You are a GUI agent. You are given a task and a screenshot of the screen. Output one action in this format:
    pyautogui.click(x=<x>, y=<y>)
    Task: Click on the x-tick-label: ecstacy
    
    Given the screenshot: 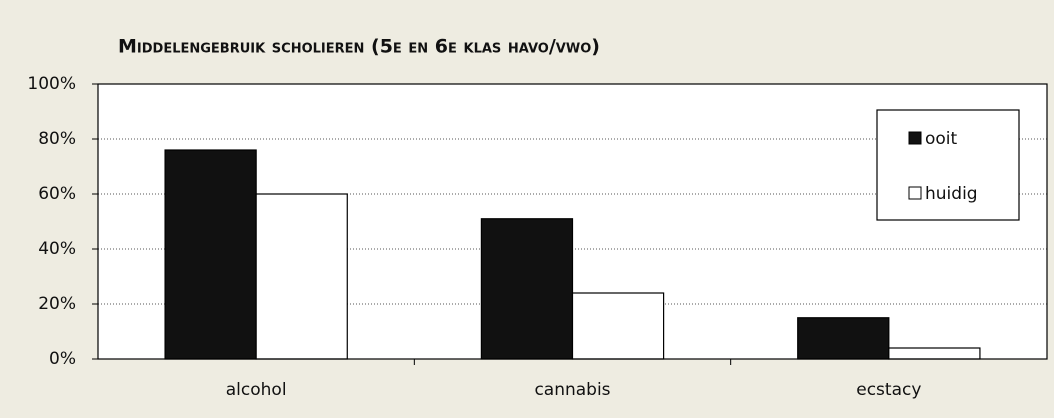 What is the action you would take?
    pyautogui.click(x=888, y=390)
    